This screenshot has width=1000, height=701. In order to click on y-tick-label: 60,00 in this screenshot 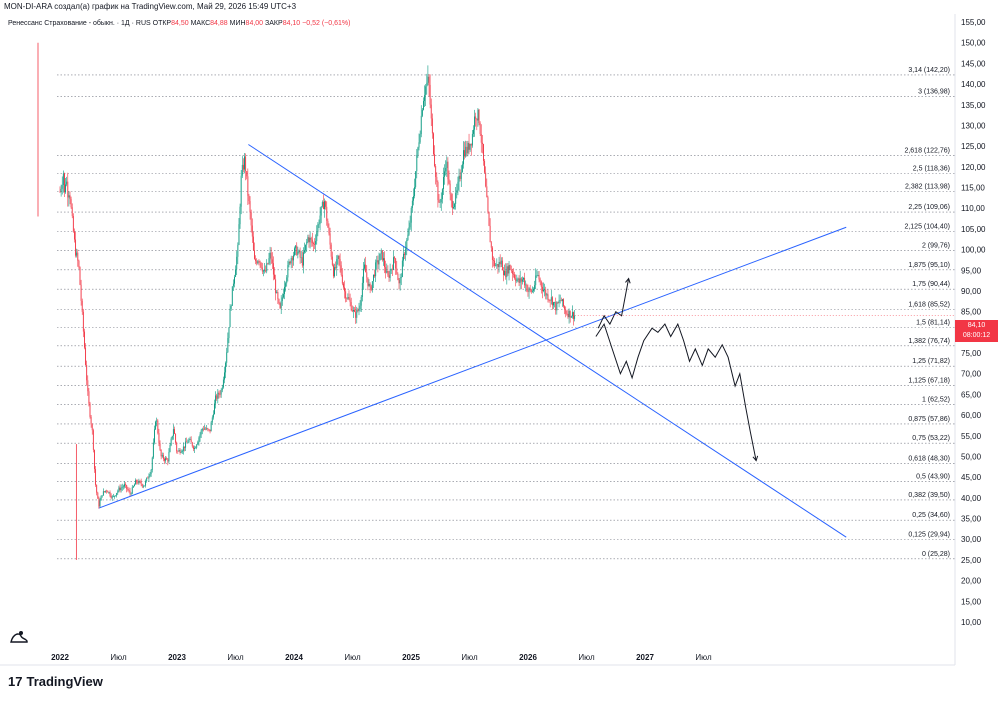, I will do `click(971, 415)`.